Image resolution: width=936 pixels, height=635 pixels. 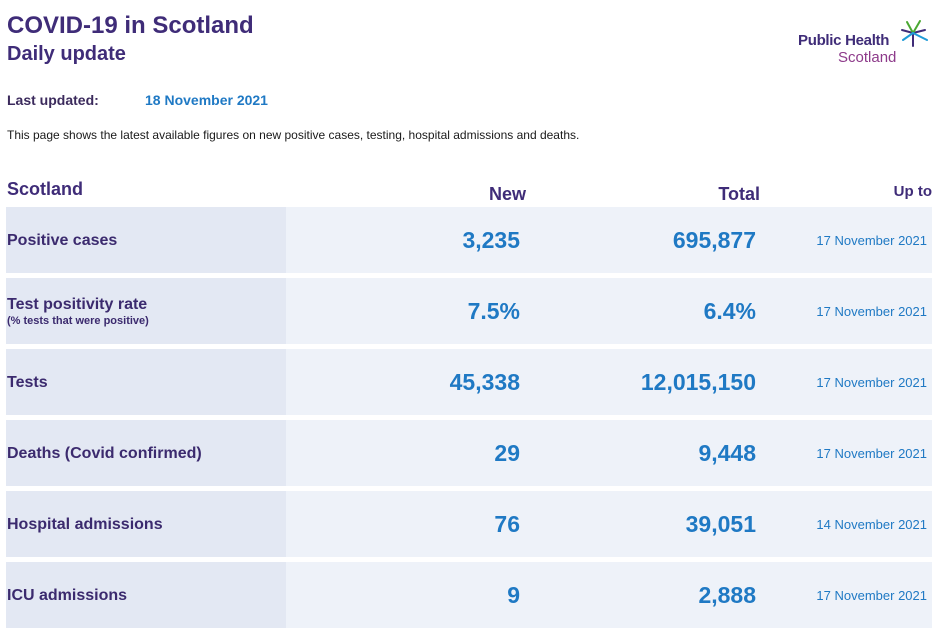 What do you see at coordinates (66, 54) in the screenshot?
I see `page-subtitle: Daily update` at bounding box center [66, 54].